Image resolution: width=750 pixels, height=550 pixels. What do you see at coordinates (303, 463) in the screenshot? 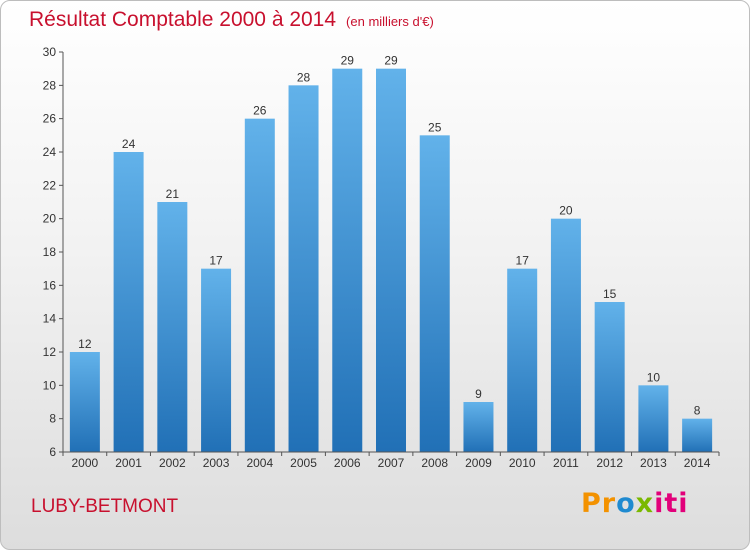
I see `x-tick-label: 2005` at bounding box center [303, 463].